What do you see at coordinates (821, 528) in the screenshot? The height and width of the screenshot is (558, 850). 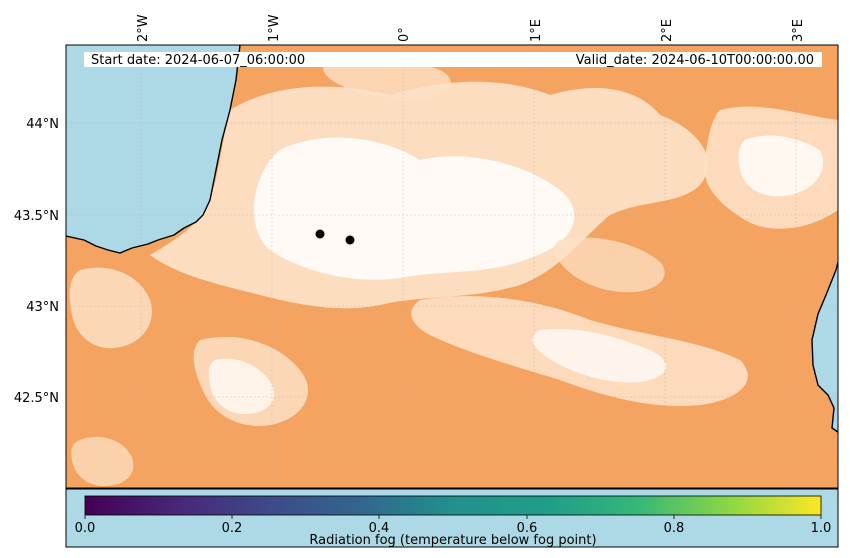 I see `colorbar-tick-label: 1.0` at bounding box center [821, 528].